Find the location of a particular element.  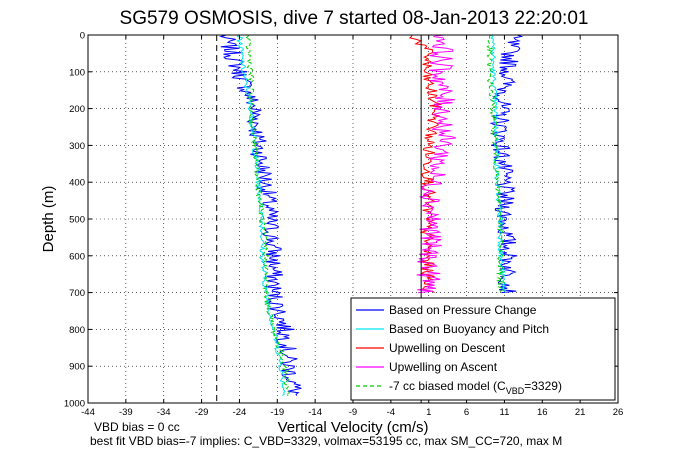

x-tick-label: -9 is located at coordinates (353, 412).